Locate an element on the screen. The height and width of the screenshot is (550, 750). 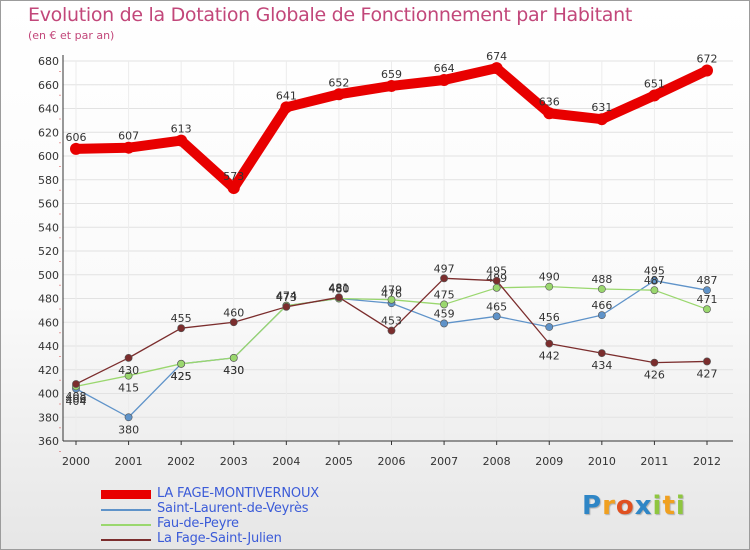
data-label-saint-laurent-de-veyres: 430 is located at coordinates (233, 370).